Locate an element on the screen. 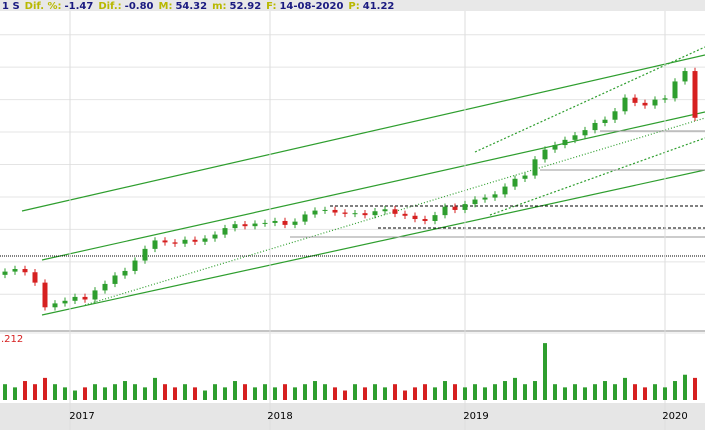 This screenshot has width=705, height=430. header-label: Dif.: is located at coordinates (109, 6).